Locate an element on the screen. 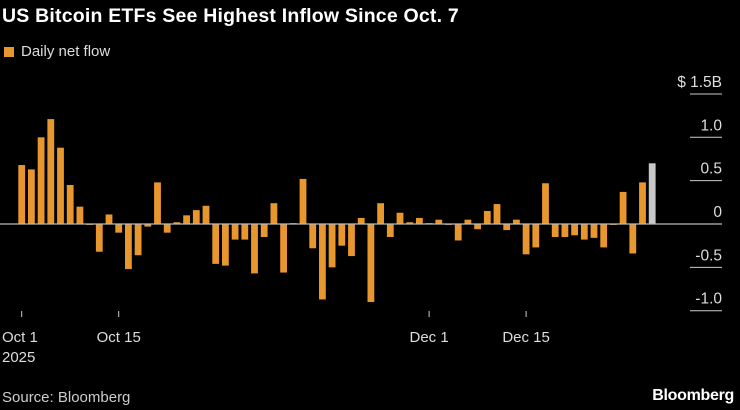  y-tick-label: $ 1.5B is located at coordinates (699, 82).